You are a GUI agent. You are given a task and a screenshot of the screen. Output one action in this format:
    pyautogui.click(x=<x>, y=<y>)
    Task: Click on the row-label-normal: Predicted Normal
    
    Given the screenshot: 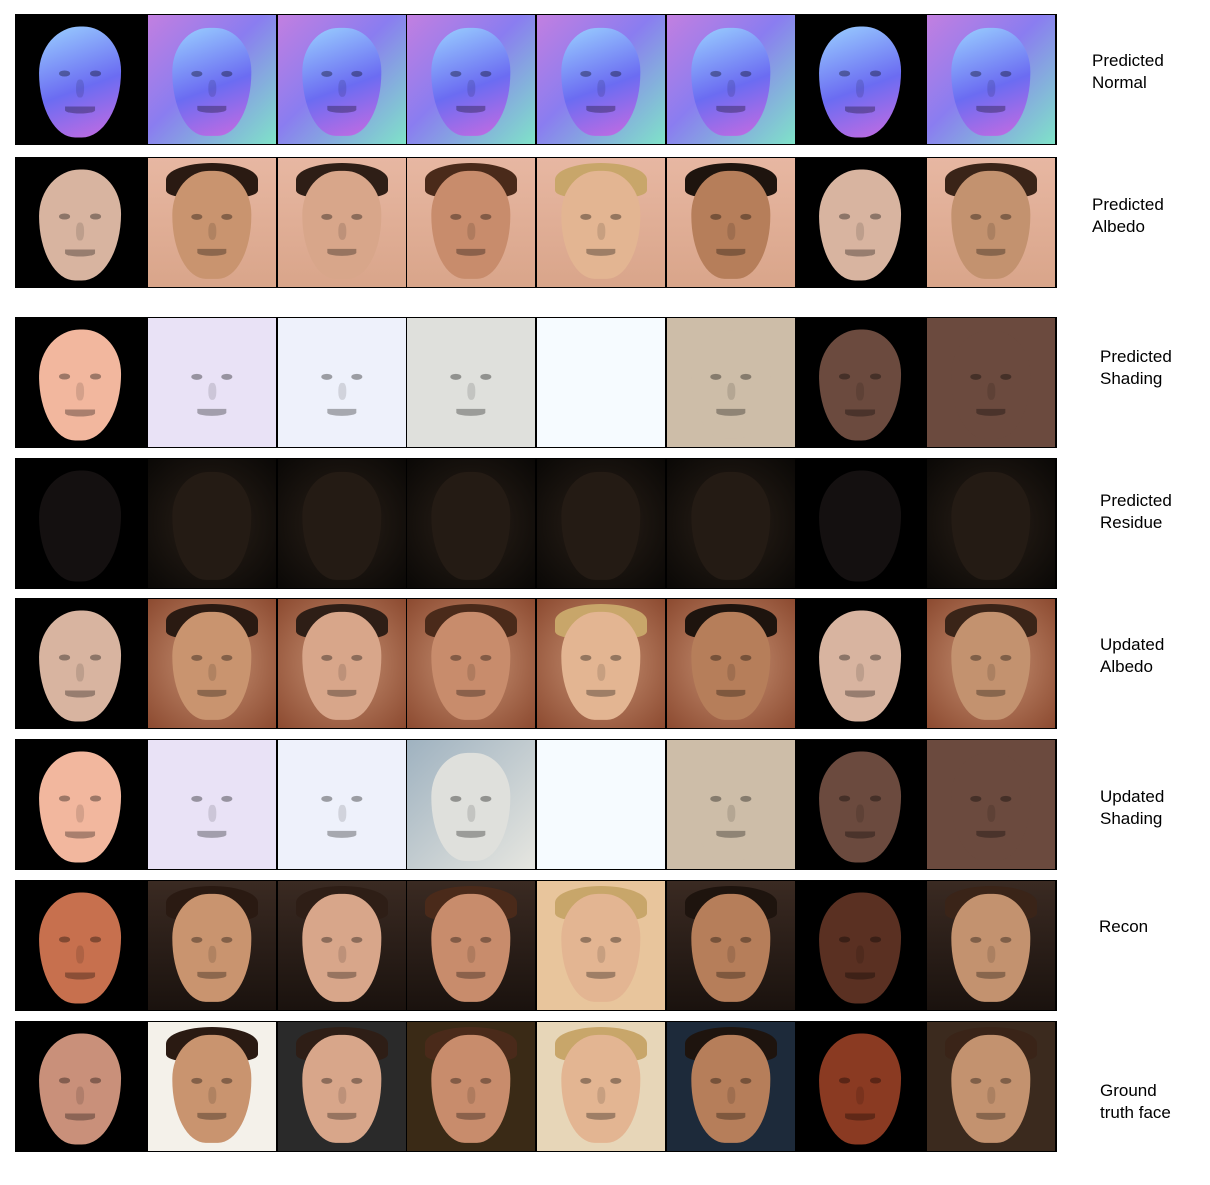 What is the action you would take?
    pyautogui.click(x=1128, y=71)
    